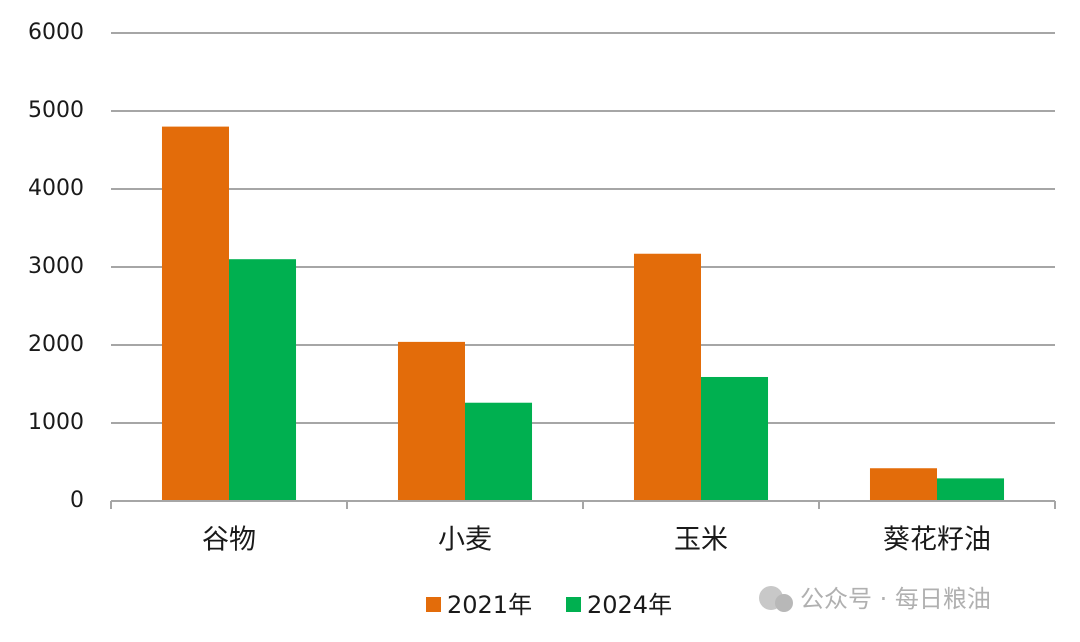 The width and height of the screenshot is (1080, 642). Describe the element at coordinates (629, 605) in the screenshot. I see `legend-label: 2024年` at that location.